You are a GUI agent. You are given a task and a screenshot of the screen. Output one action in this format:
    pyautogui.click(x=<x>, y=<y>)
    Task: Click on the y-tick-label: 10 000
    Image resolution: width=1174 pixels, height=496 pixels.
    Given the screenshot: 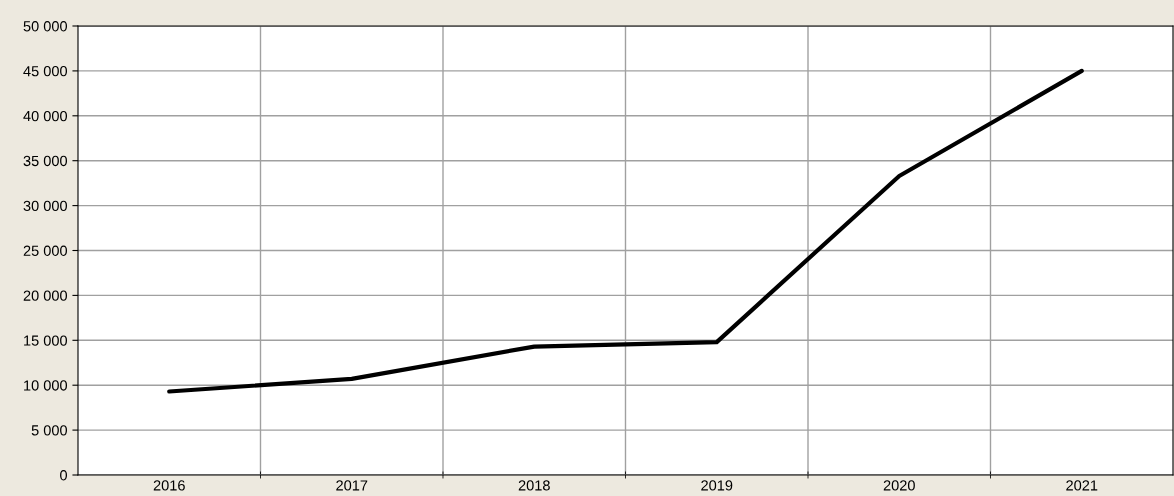 What is the action you would take?
    pyautogui.click(x=46, y=385)
    